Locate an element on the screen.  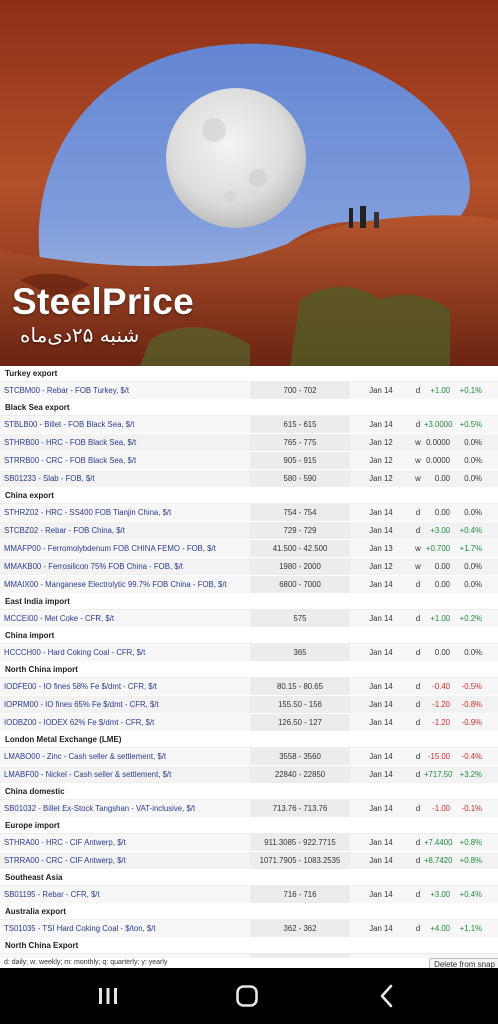
price-name: STHRB00 - HRC - FOB Black Sea, $/t is located at coordinates (70, 442).